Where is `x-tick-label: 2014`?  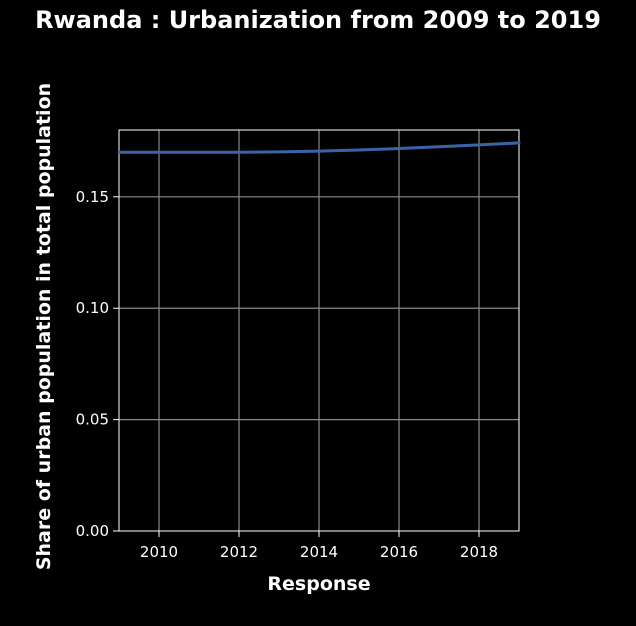
x-tick-label: 2014 is located at coordinates (319, 552).